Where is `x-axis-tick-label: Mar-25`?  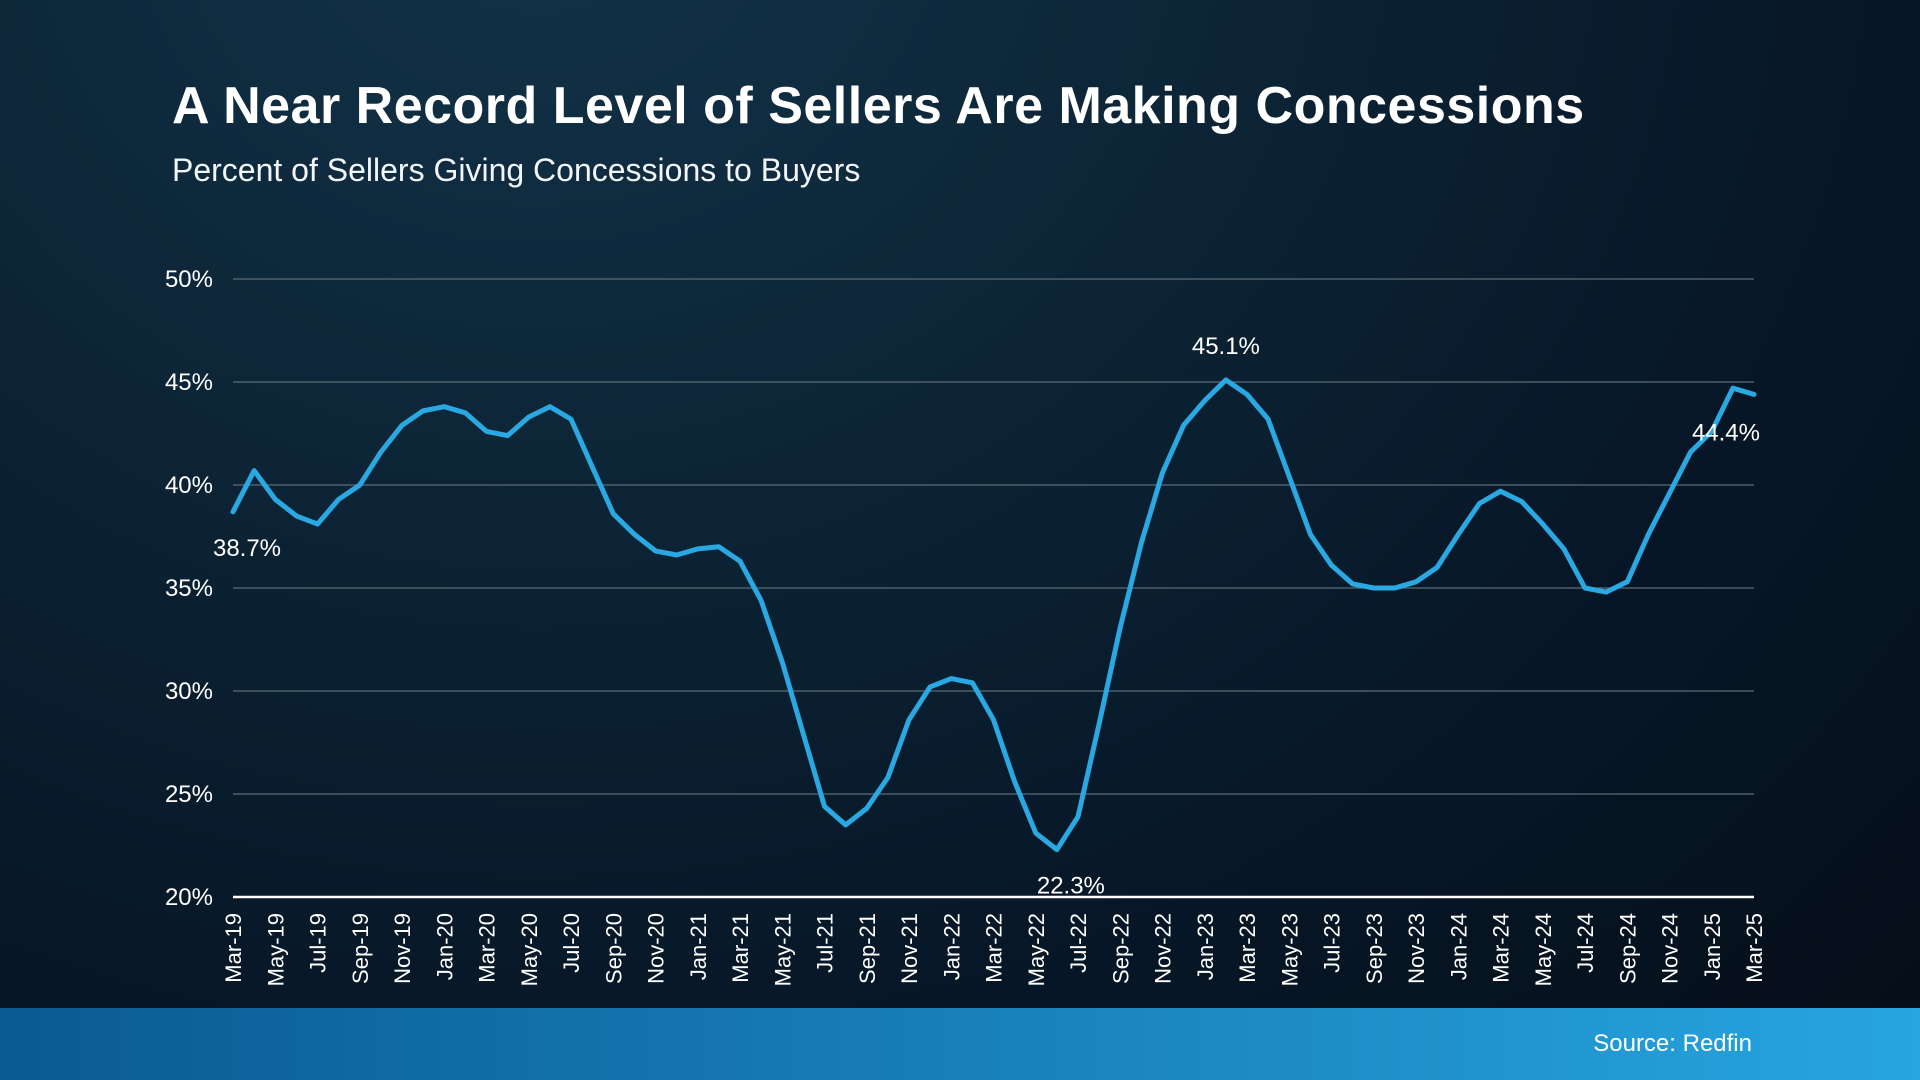
x-axis-tick-label: Mar-25 is located at coordinates (1754, 948).